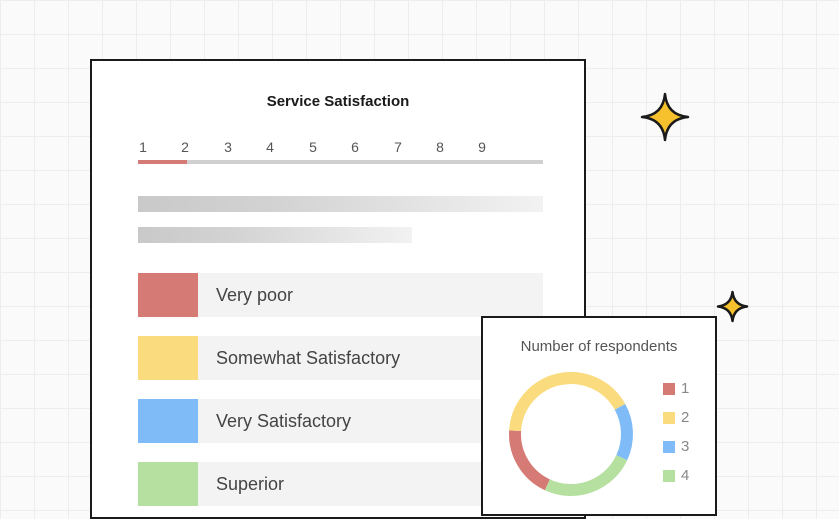 This screenshot has width=839, height=519. I want to click on option-very-satisfactory: Very Satisfactory, so click(340, 421).